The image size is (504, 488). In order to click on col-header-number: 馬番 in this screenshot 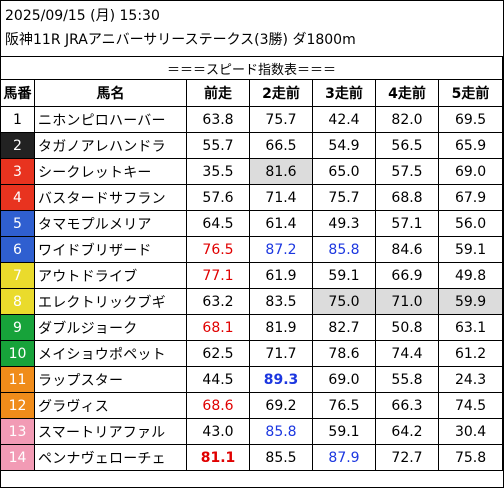, I will do `click(17, 93)`.